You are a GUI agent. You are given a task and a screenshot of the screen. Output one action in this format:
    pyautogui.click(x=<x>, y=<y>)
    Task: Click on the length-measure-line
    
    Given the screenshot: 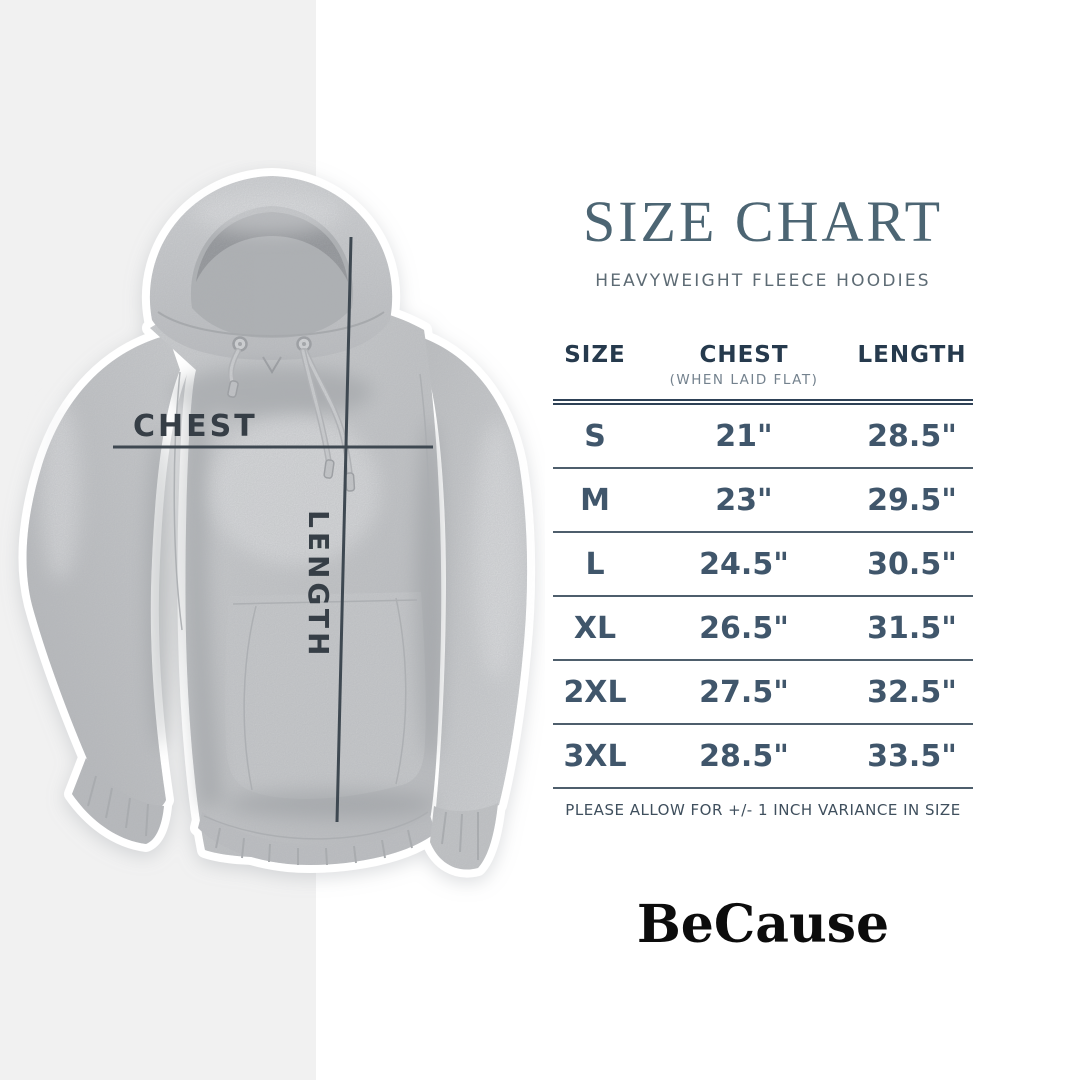 What is the action you would take?
    pyautogui.click(x=344, y=529)
    